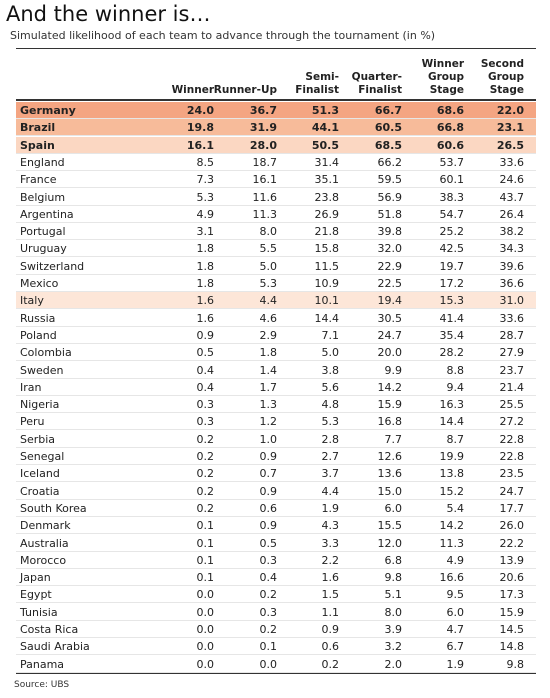 Image resolution: width=550 pixels, height=698 pixels. I want to click on cell-value: 1.2, so click(268, 422).